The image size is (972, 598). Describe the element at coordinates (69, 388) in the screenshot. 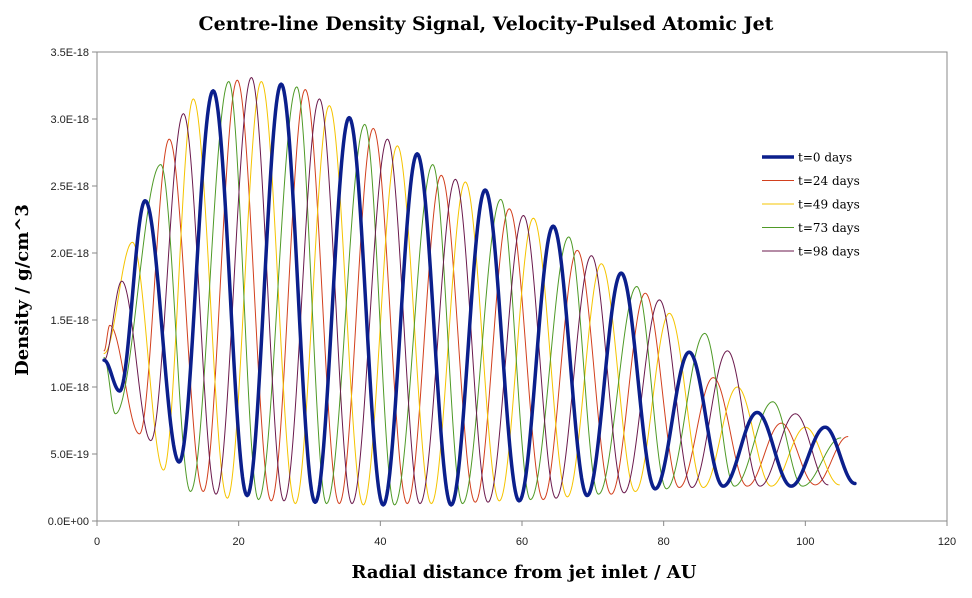

I see `y-tick-label: 1.0E-18` at that location.